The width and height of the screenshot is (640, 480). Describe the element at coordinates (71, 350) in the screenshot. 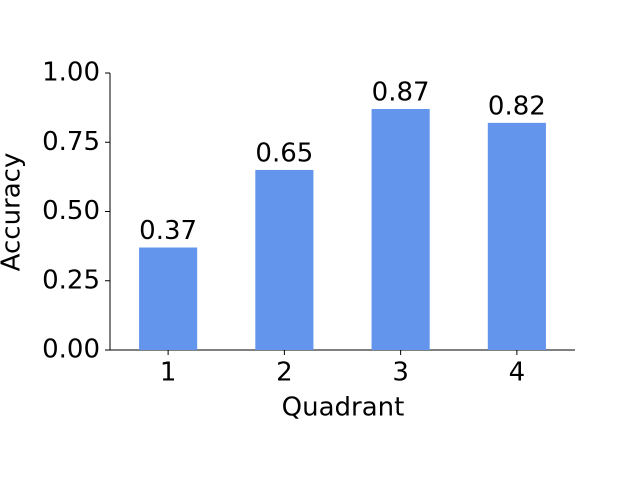

I see `y-tick-label: 0.00` at that location.